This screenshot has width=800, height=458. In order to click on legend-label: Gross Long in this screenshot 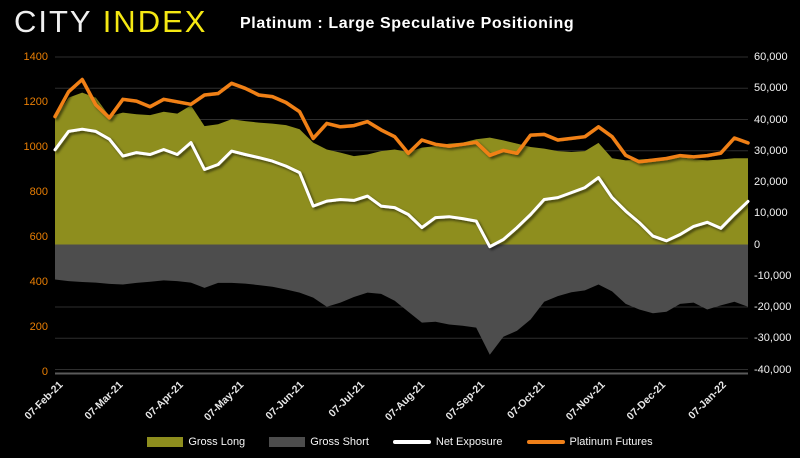, I will do `click(217, 442)`.